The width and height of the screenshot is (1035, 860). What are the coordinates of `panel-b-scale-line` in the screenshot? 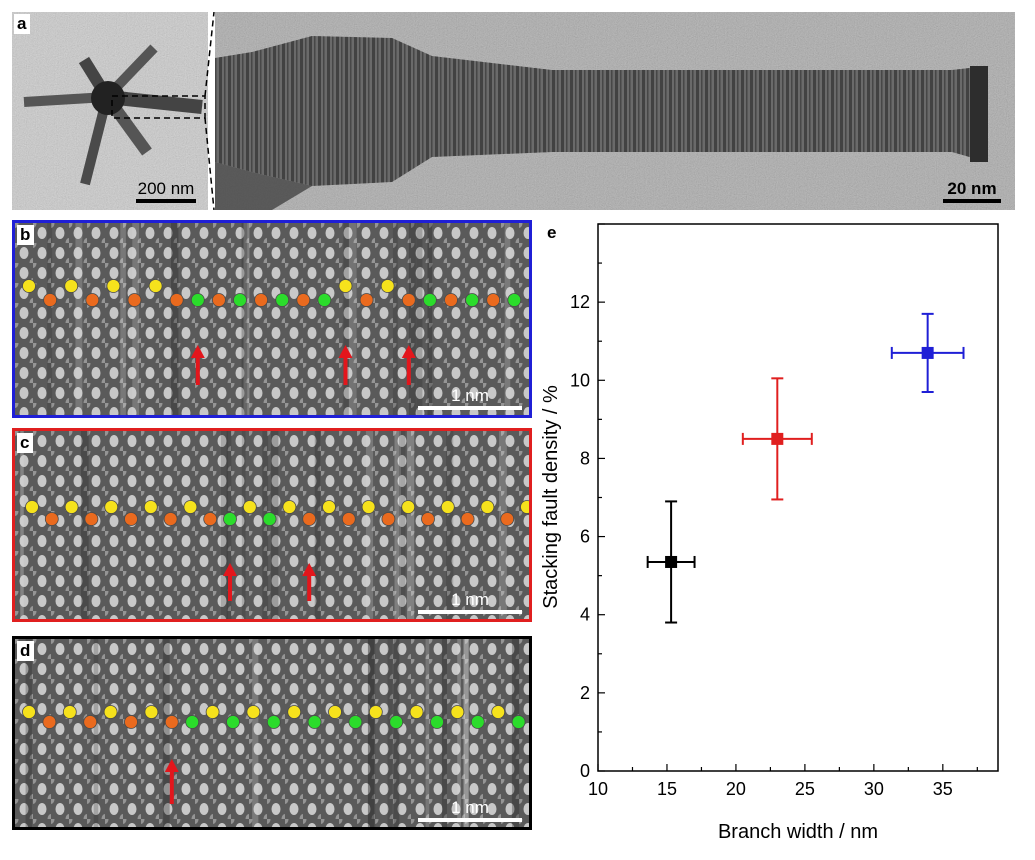 It's located at (470, 408).